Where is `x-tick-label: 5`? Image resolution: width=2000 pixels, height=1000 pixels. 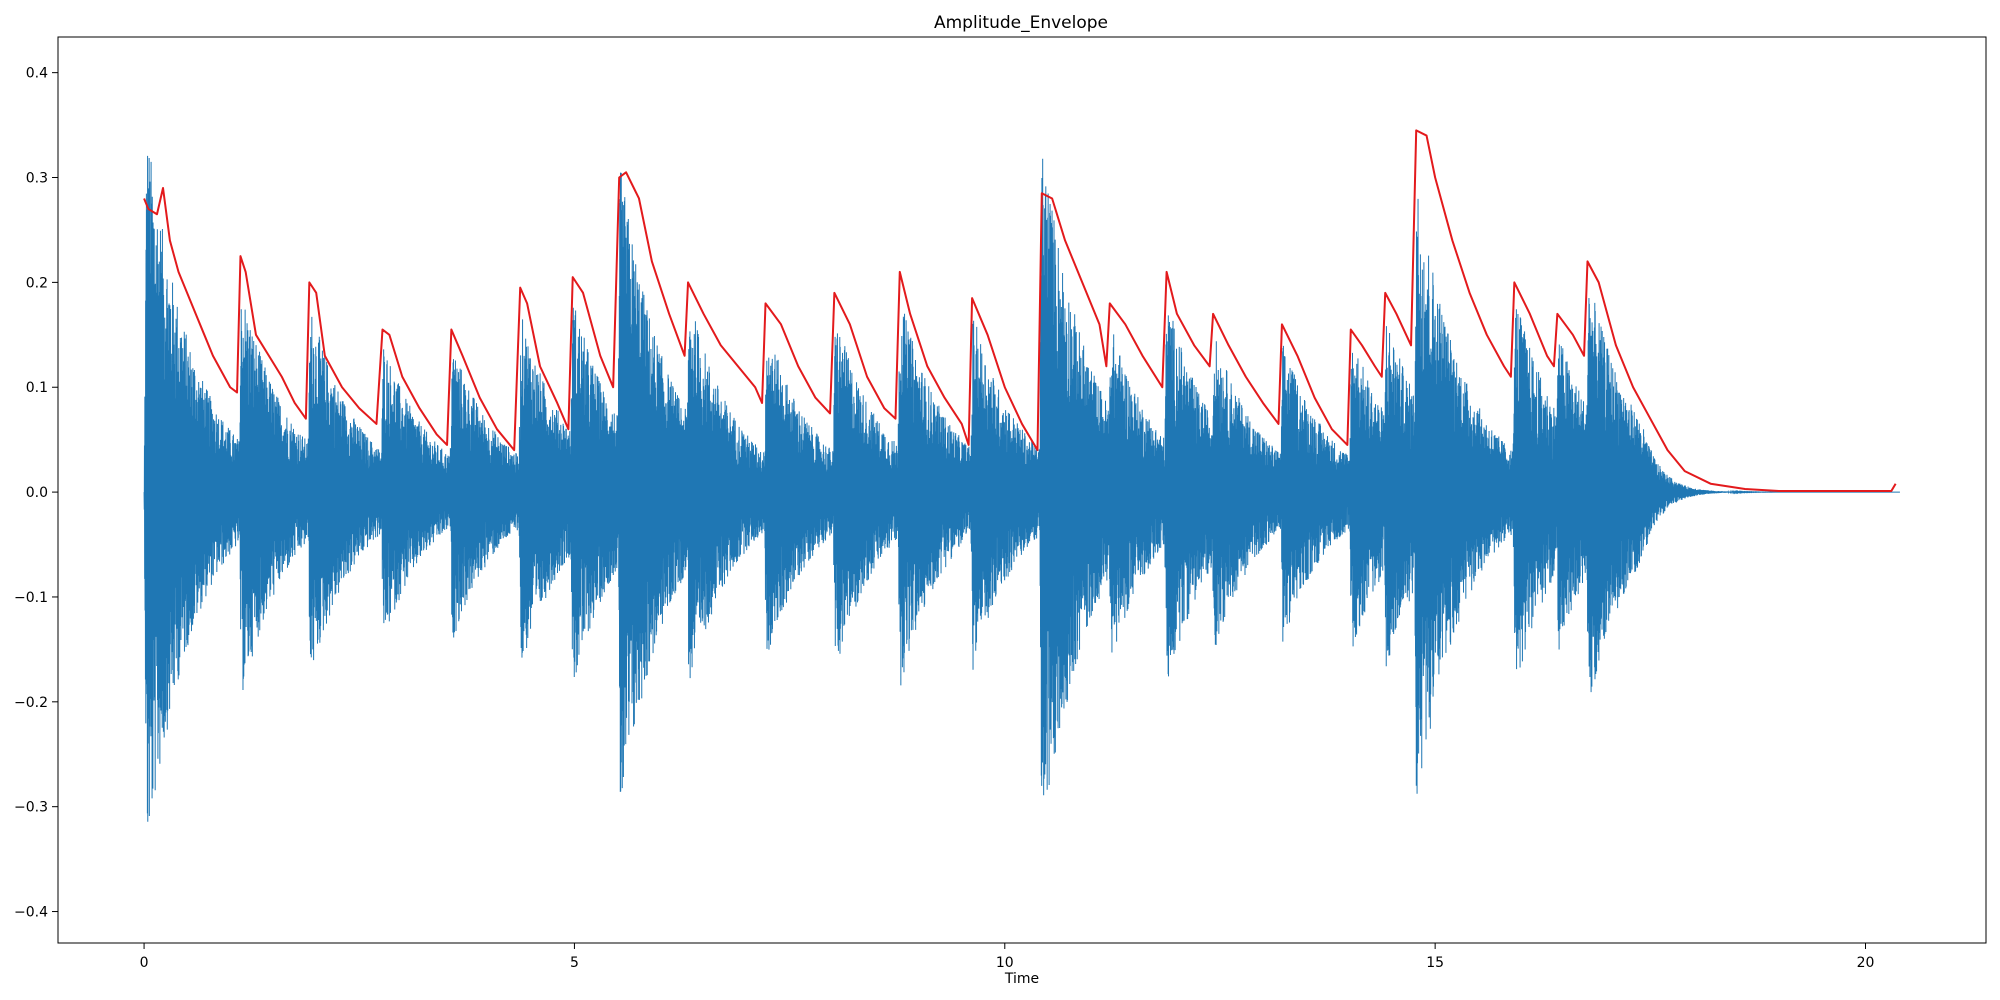 x-tick-label: 5 is located at coordinates (574, 963).